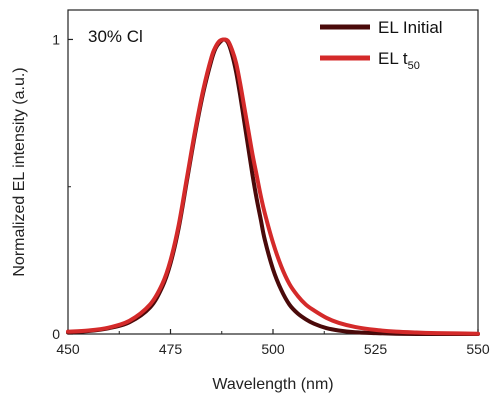 This screenshot has width=493, height=400. What do you see at coordinates (273, 349) in the screenshot?
I see `x-tick-label-500: 500` at bounding box center [273, 349].